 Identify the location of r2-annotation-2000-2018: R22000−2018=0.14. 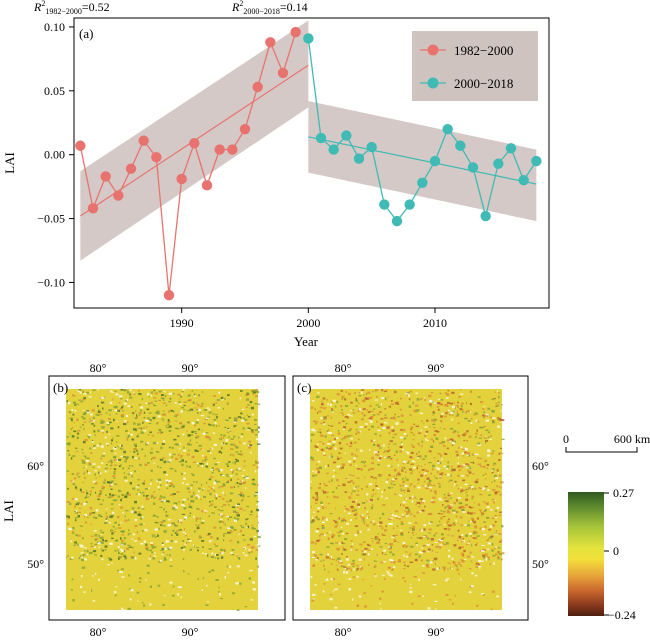
(269, 8).